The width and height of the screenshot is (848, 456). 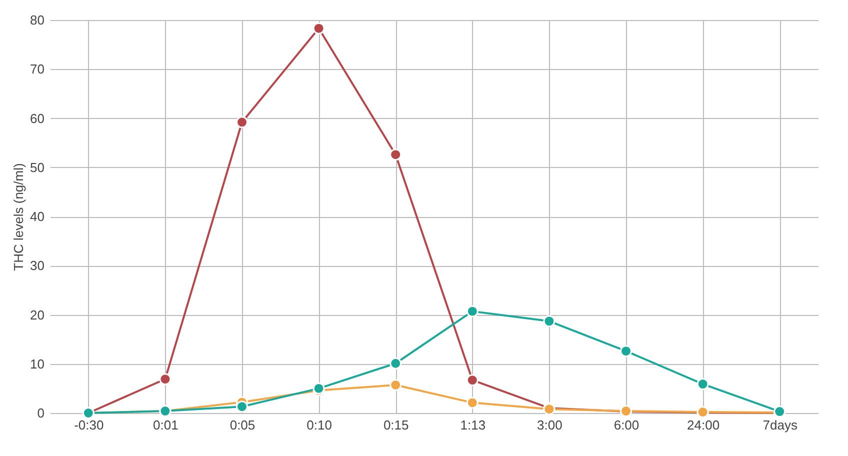 I want to click on y-axis-title: THC levels (ng/ml), so click(x=18, y=217).